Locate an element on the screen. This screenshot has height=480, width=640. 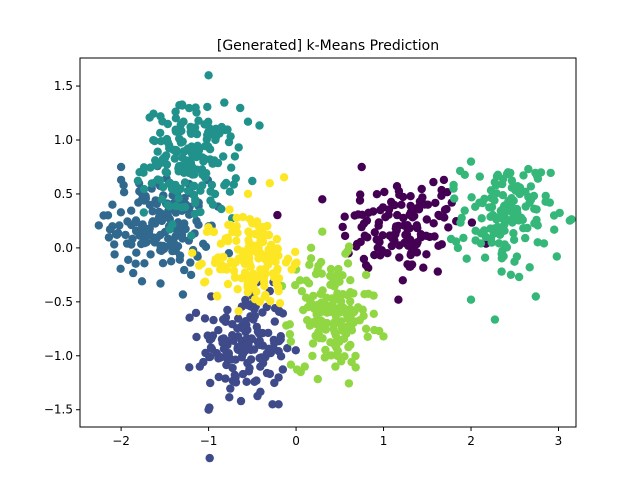
y-tick-label: −1.0 is located at coordinates (58, 356).